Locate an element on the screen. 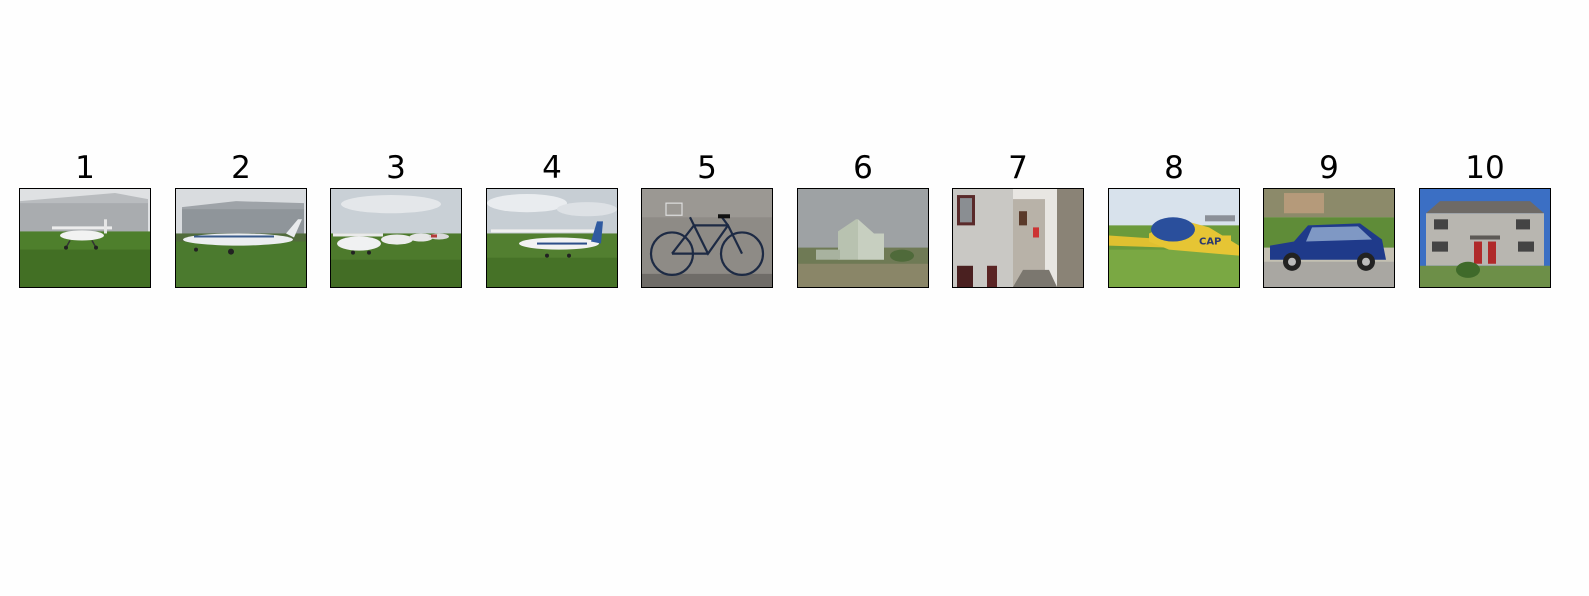 The width and height of the screenshot is (1589, 596). bicycle-photo is located at coordinates (707, 238).